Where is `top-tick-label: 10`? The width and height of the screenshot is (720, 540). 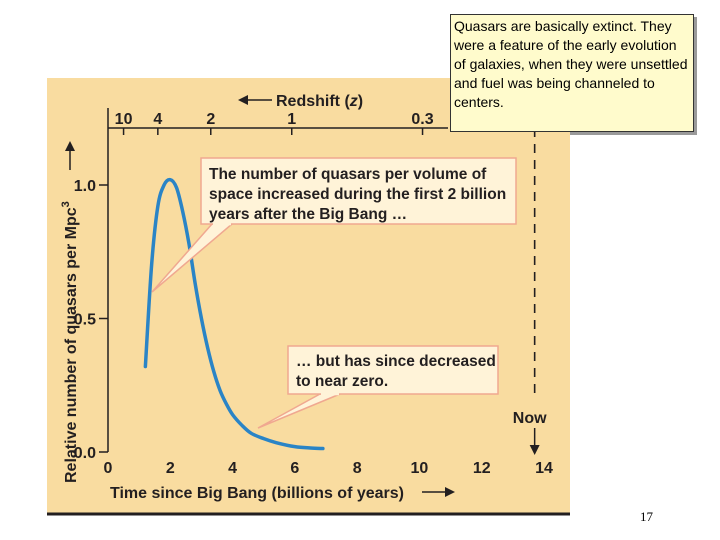 top-tick-label: 10 is located at coordinates (124, 119).